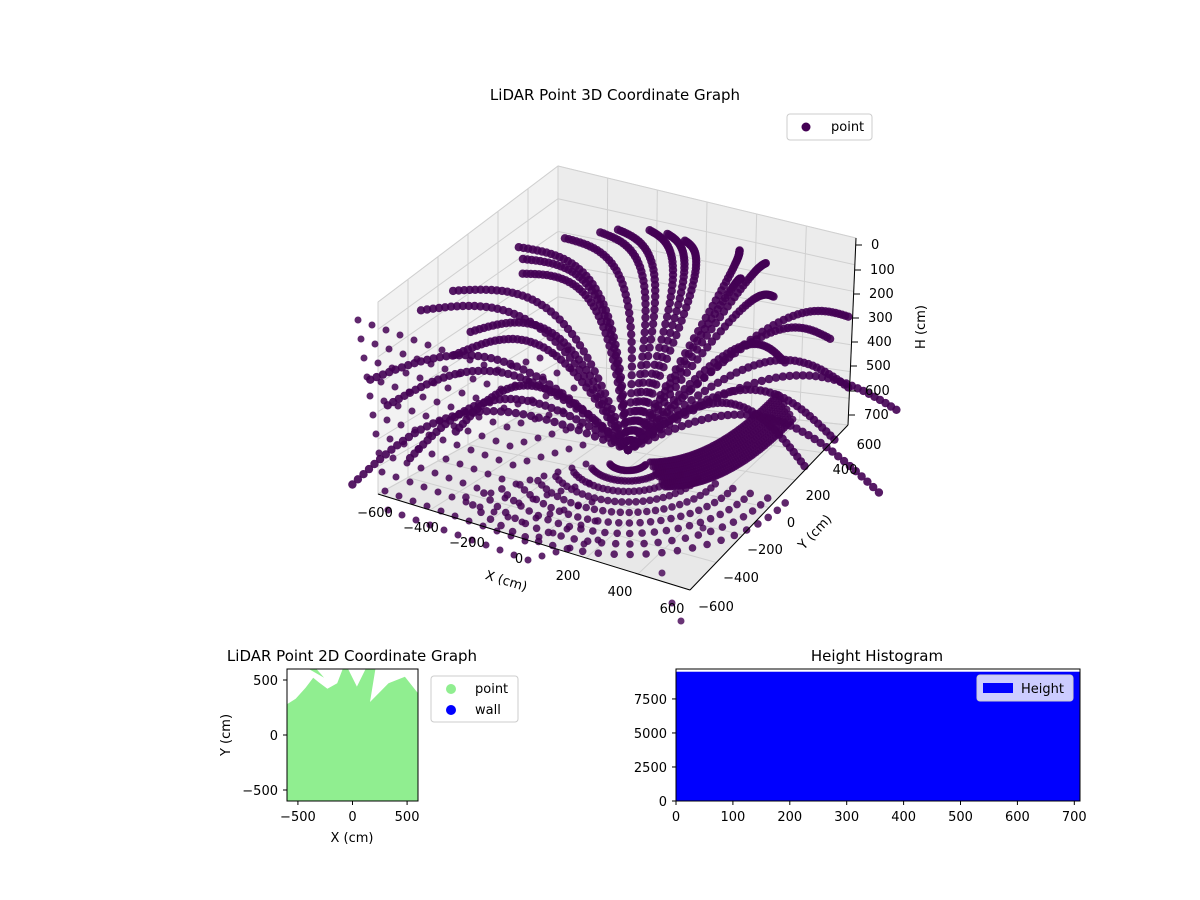 This screenshot has height=900, width=1200. I want to click on z-tick-3d: 500, so click(878, 366).